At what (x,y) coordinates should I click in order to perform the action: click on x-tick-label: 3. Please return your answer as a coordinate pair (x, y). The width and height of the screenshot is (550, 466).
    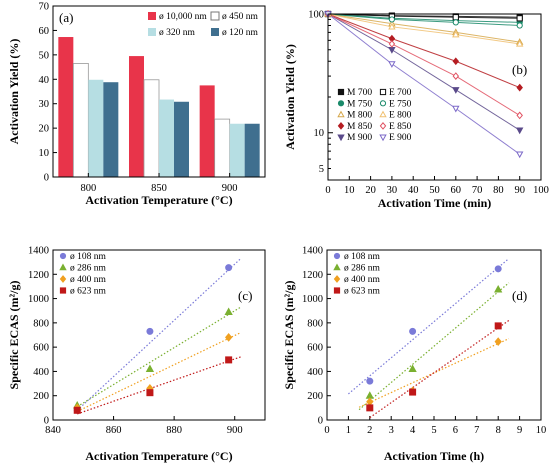
    Looking at the image, I should click on (391, 430).